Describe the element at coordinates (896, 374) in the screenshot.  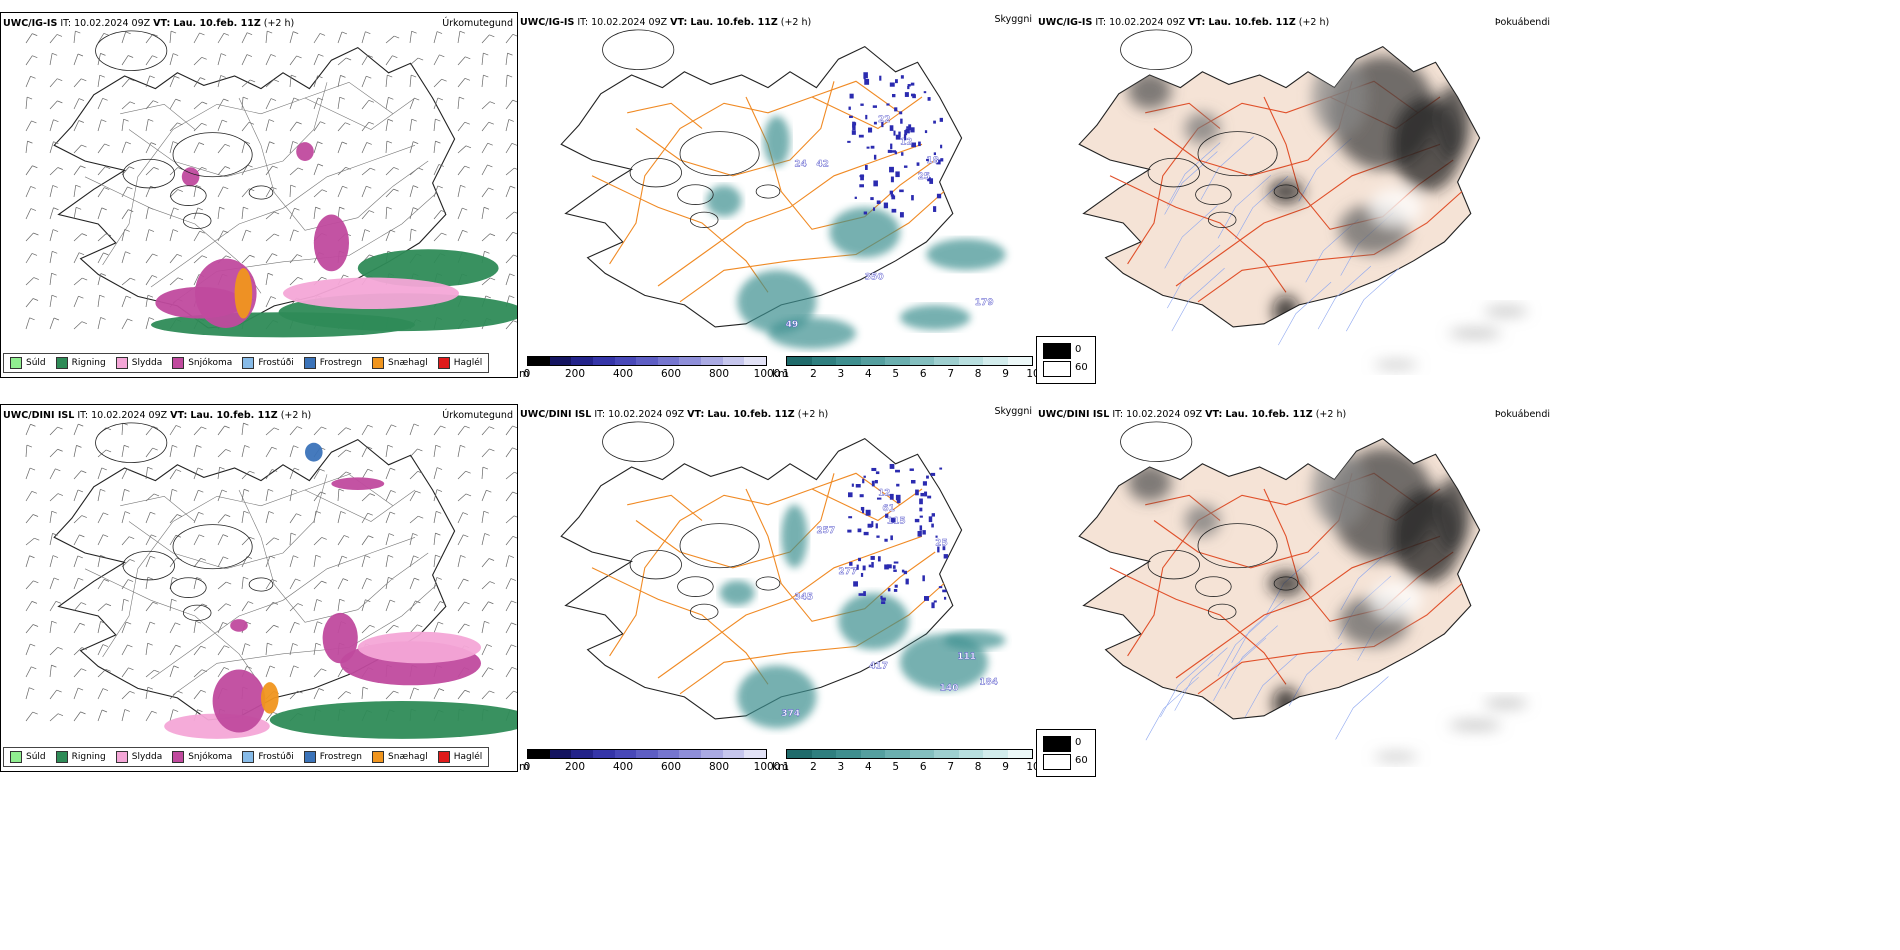
I see `colorbar-tick: 5` at that location.